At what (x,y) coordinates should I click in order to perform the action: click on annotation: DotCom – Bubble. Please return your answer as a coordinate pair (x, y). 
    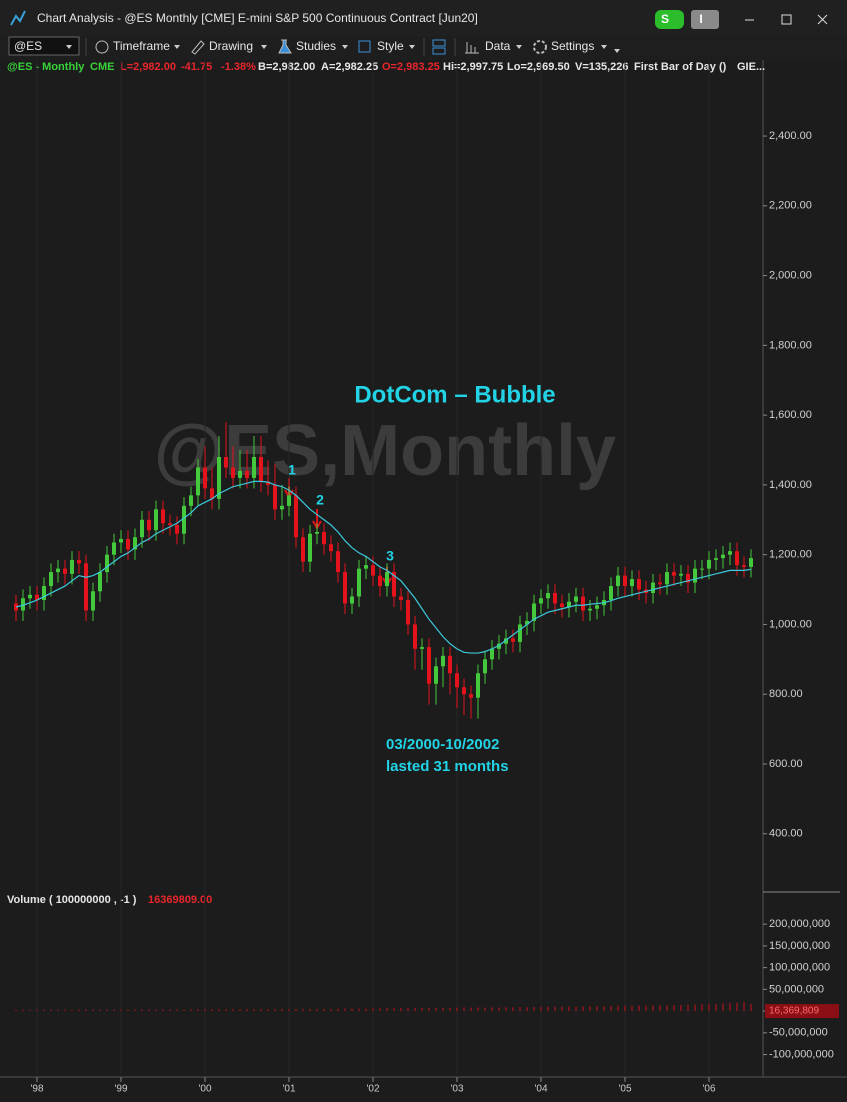
    Looking at the image, I should click on (454, 394).